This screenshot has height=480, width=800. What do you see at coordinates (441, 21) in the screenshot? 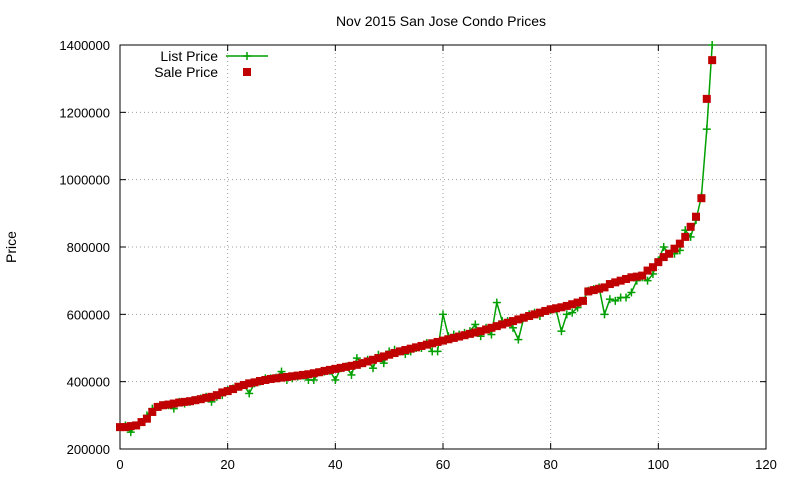
I see `chart-title: Nov 2015 San Jose Condo Prices` at bounding box center [441, 21].